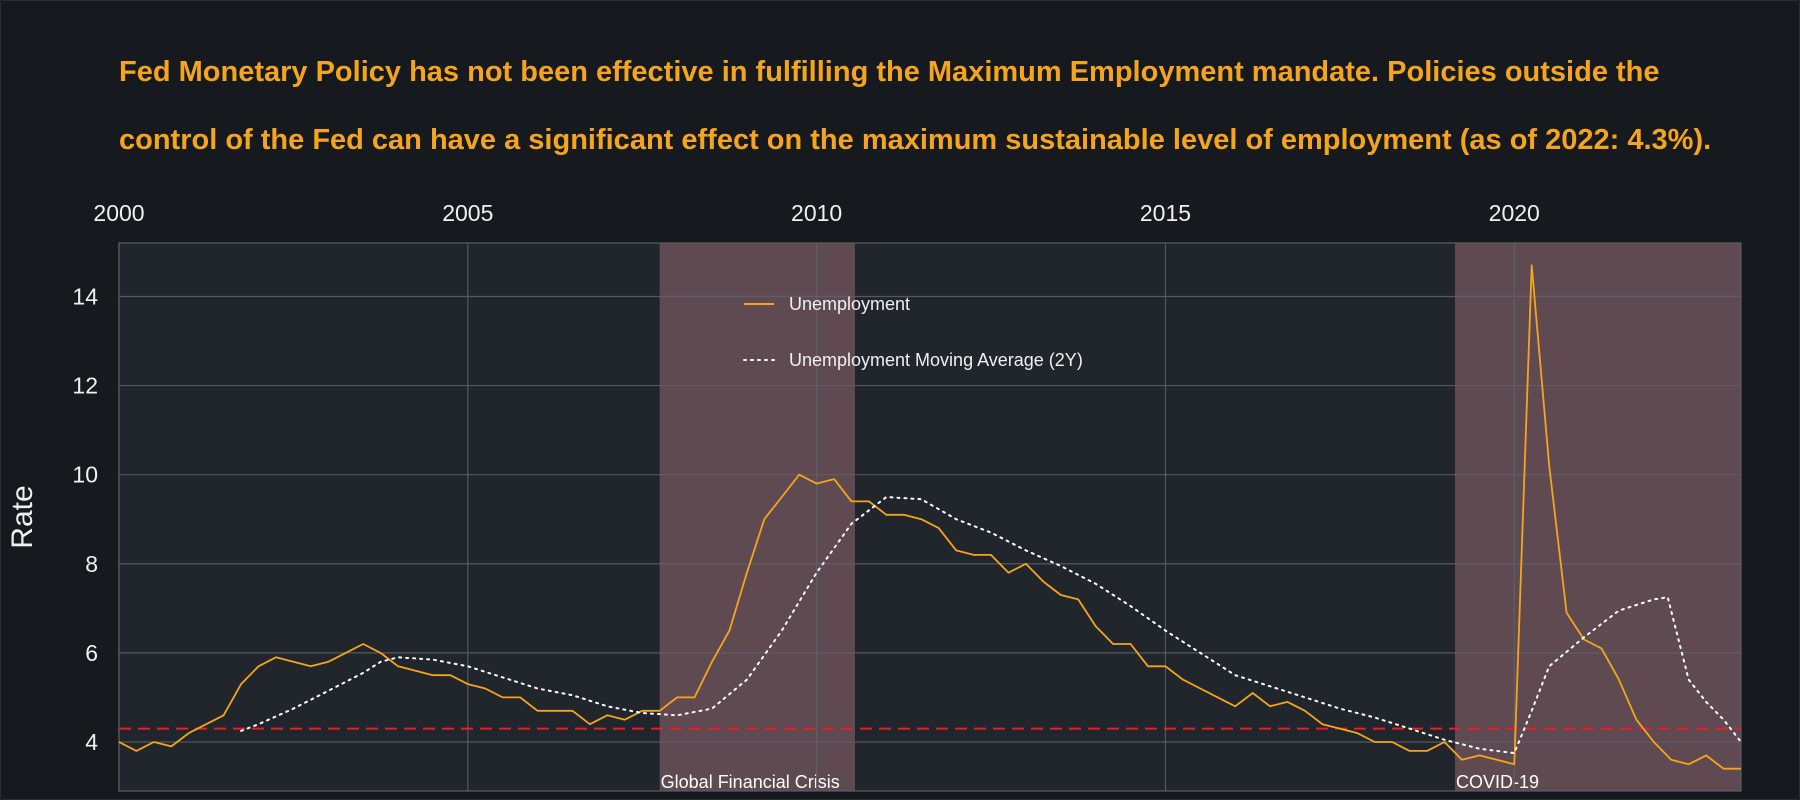  Describe the element at coordinates (85, 386) in the screenshot. I see `y-tick-label-4: 12` at that location.